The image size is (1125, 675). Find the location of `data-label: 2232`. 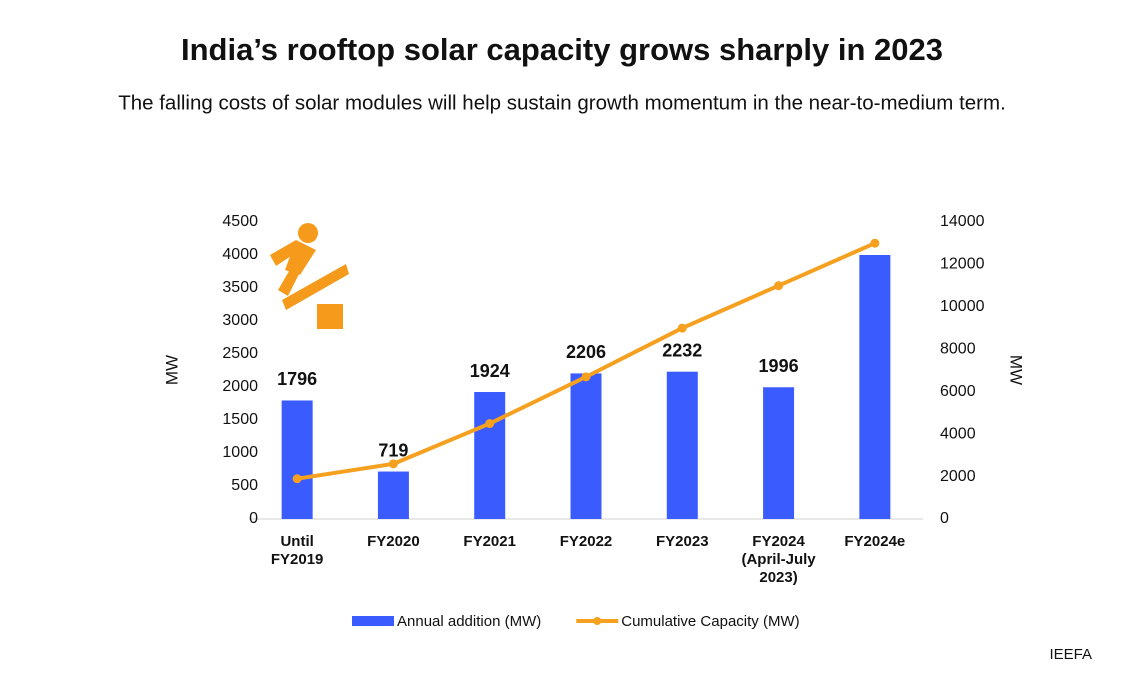

data-label: 2232 is located at coordinates (682, 350).